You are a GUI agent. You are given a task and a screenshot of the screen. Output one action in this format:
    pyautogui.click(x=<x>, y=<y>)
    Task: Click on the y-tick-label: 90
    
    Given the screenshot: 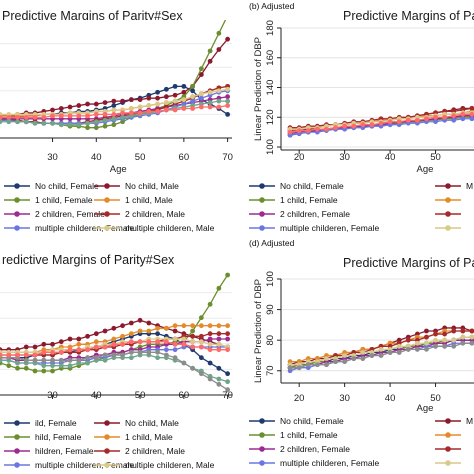 What is the action you would take?
    pyautogui.click(x=270, y=309)
    